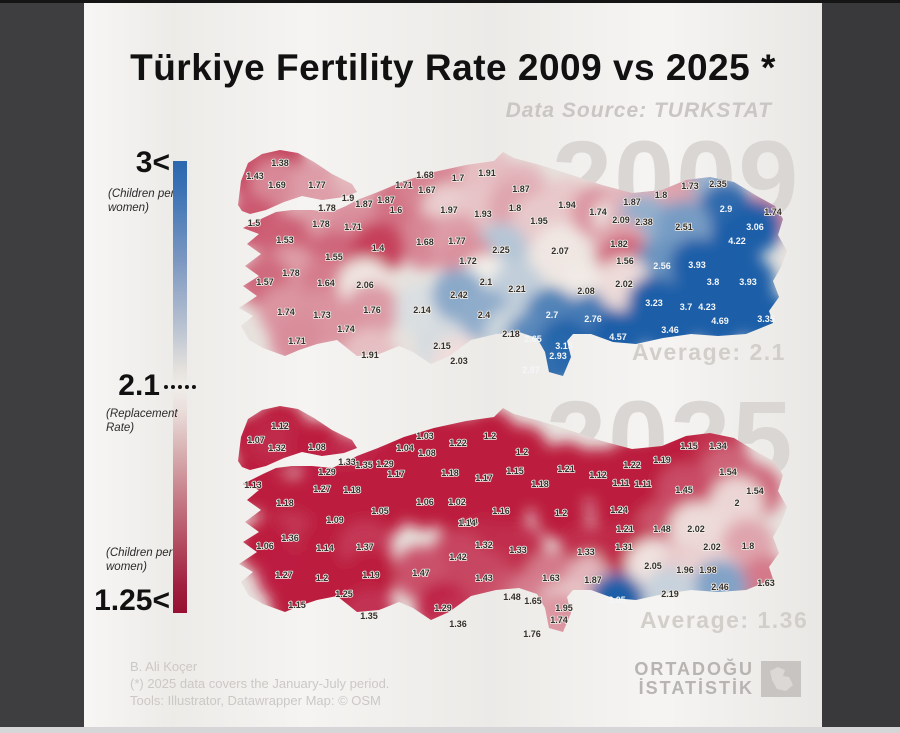 The height and width of the screenshot is (733, 900). What do you see at coordinates (449, 210) in the screenshot?
I see `province-value: 1.97` at bounding box center [449, 210].